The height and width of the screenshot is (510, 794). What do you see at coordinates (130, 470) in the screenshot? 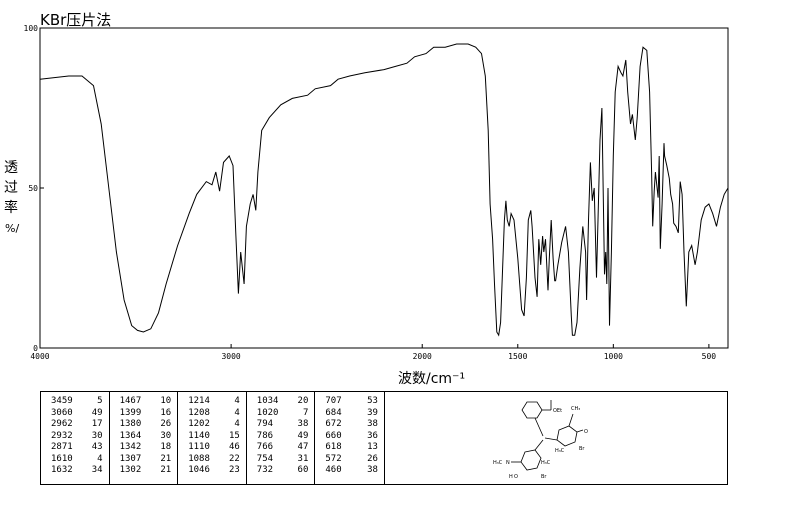
I see `peak-wavenumber: 1302` at bounding box center [130, 470].